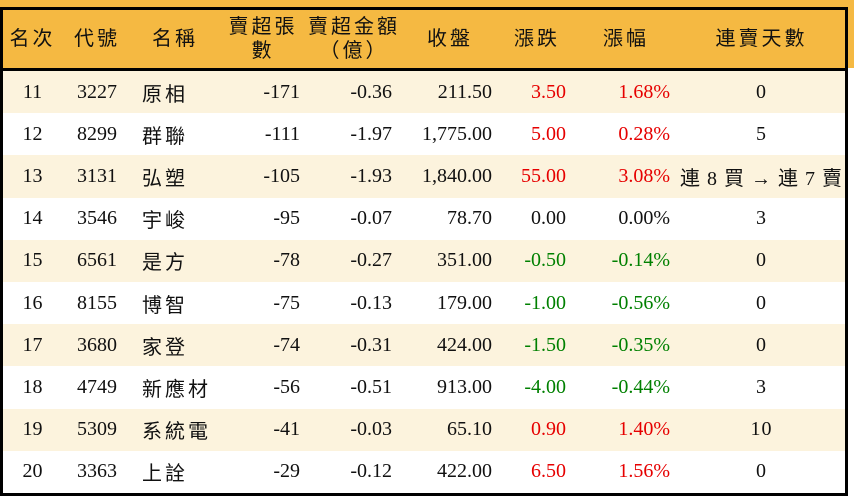  What do you see at coordinates (165, 94) in the screenshot?
I see `cell-stock-name: 原相` at bounding box center [165, 94].